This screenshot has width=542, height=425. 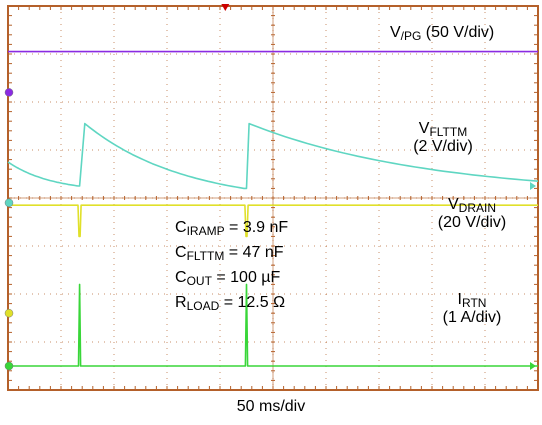 What do you see at coordinates (472, 213) in the screenshot?
I see `vdrain-label: VDRAIN (20 V/div)` at bounding box center [472, 213].